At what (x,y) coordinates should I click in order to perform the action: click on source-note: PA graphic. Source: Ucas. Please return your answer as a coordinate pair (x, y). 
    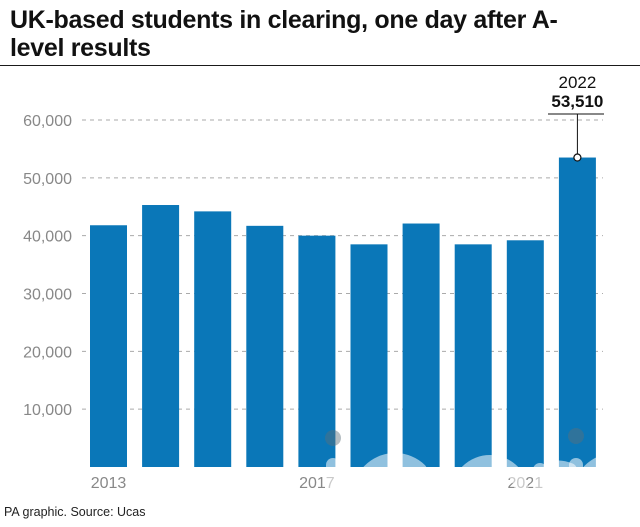
    Looking at the image, I should click on (75, 512).